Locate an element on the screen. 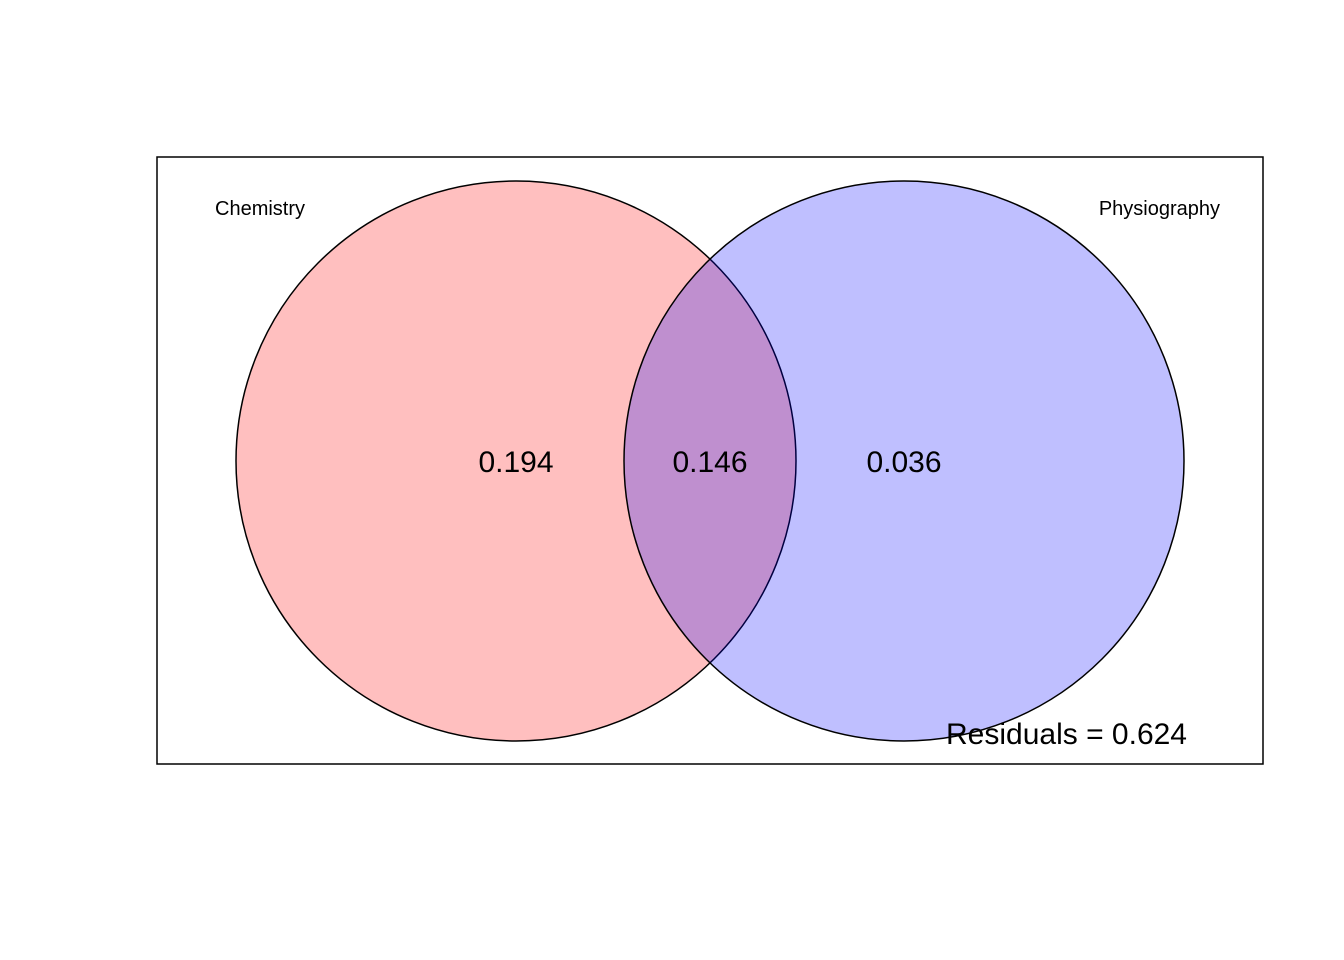 This screenshot has height=960, width=1344. residuals-label: Residuals = 0.624 is located at coordinates (1066, 734).